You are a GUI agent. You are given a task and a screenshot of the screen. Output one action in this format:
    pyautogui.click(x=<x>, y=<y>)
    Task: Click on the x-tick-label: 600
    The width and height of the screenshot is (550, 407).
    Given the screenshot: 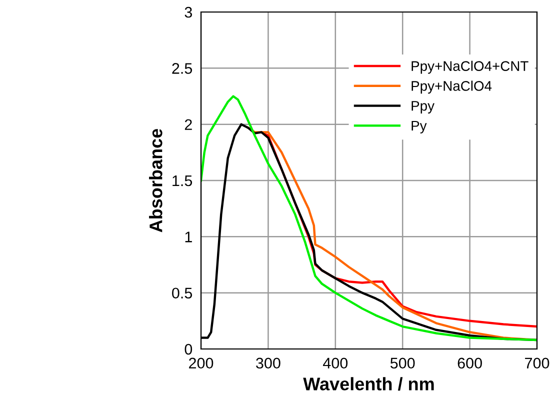 What is the action you would take?
    pyautogui.click(x=470, y=363)
    